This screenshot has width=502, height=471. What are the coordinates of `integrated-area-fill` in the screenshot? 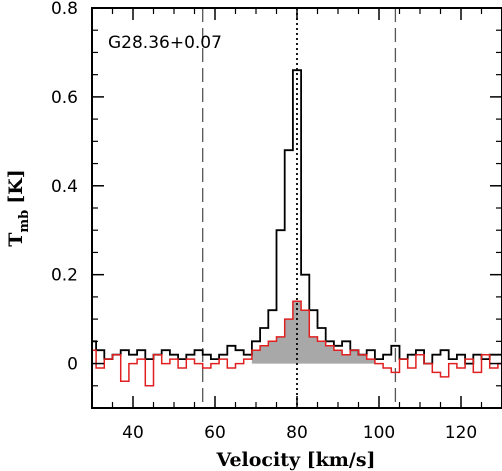 It's located at (317, 332).